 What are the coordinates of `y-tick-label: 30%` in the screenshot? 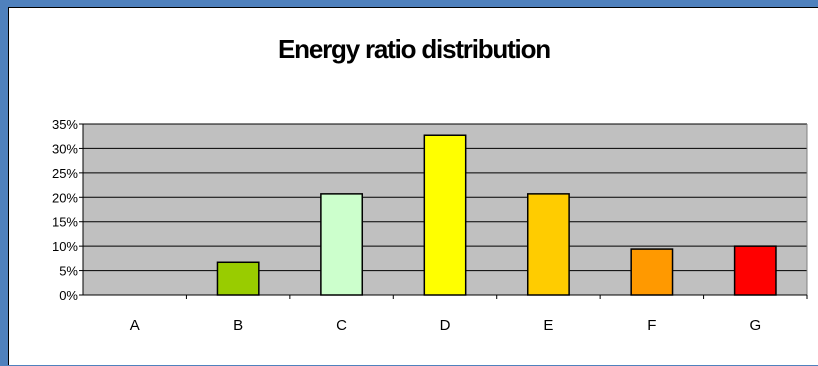 It's located at (65, 148).